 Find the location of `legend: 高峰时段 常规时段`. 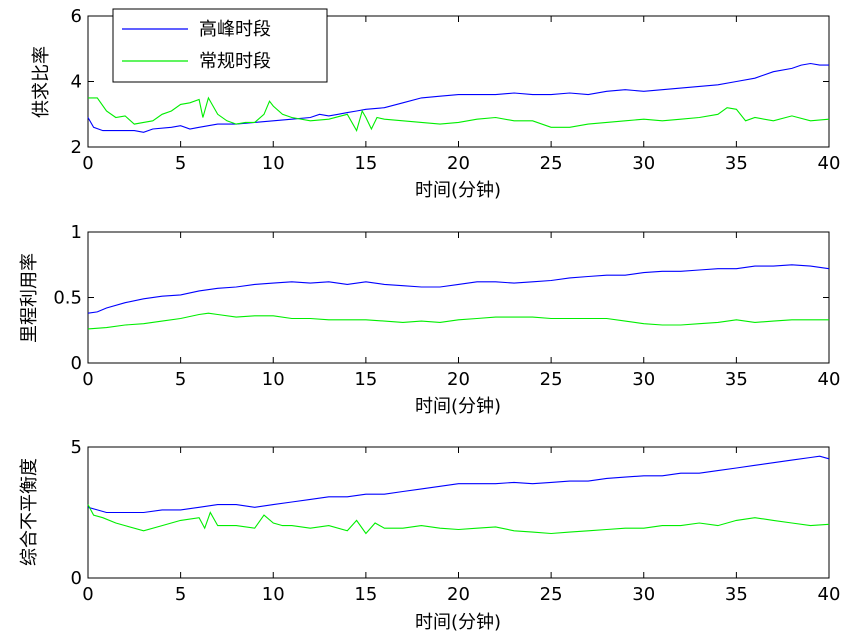

legend: 高峰时段 常规时段 is located at coordinates (220, 45).